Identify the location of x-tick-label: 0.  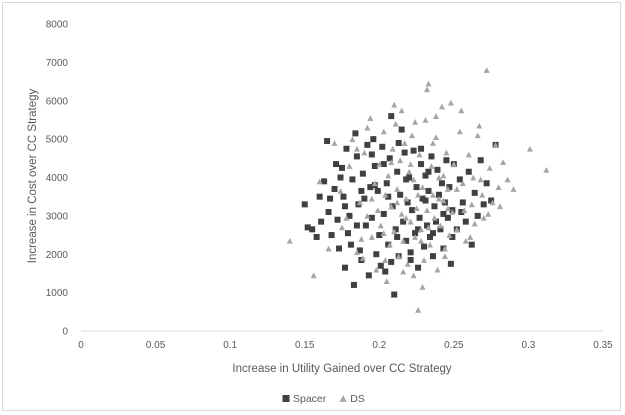
(81, 345).